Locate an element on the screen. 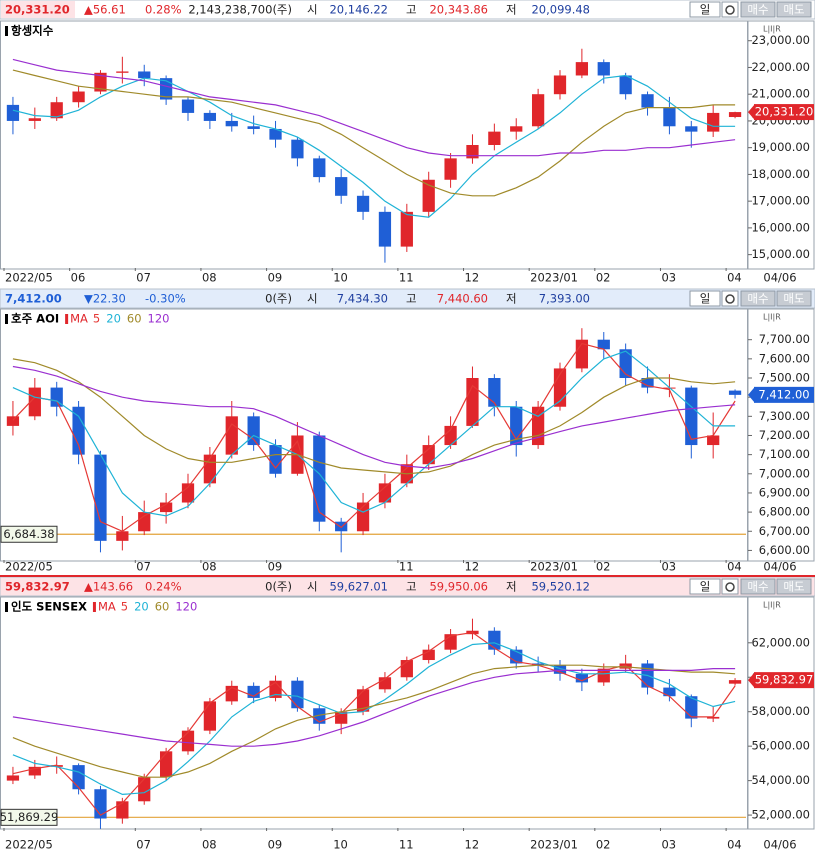 The height and width of the screenshot is (854, 815). x-tick-label: 11 is located at coordinates (406, 845).